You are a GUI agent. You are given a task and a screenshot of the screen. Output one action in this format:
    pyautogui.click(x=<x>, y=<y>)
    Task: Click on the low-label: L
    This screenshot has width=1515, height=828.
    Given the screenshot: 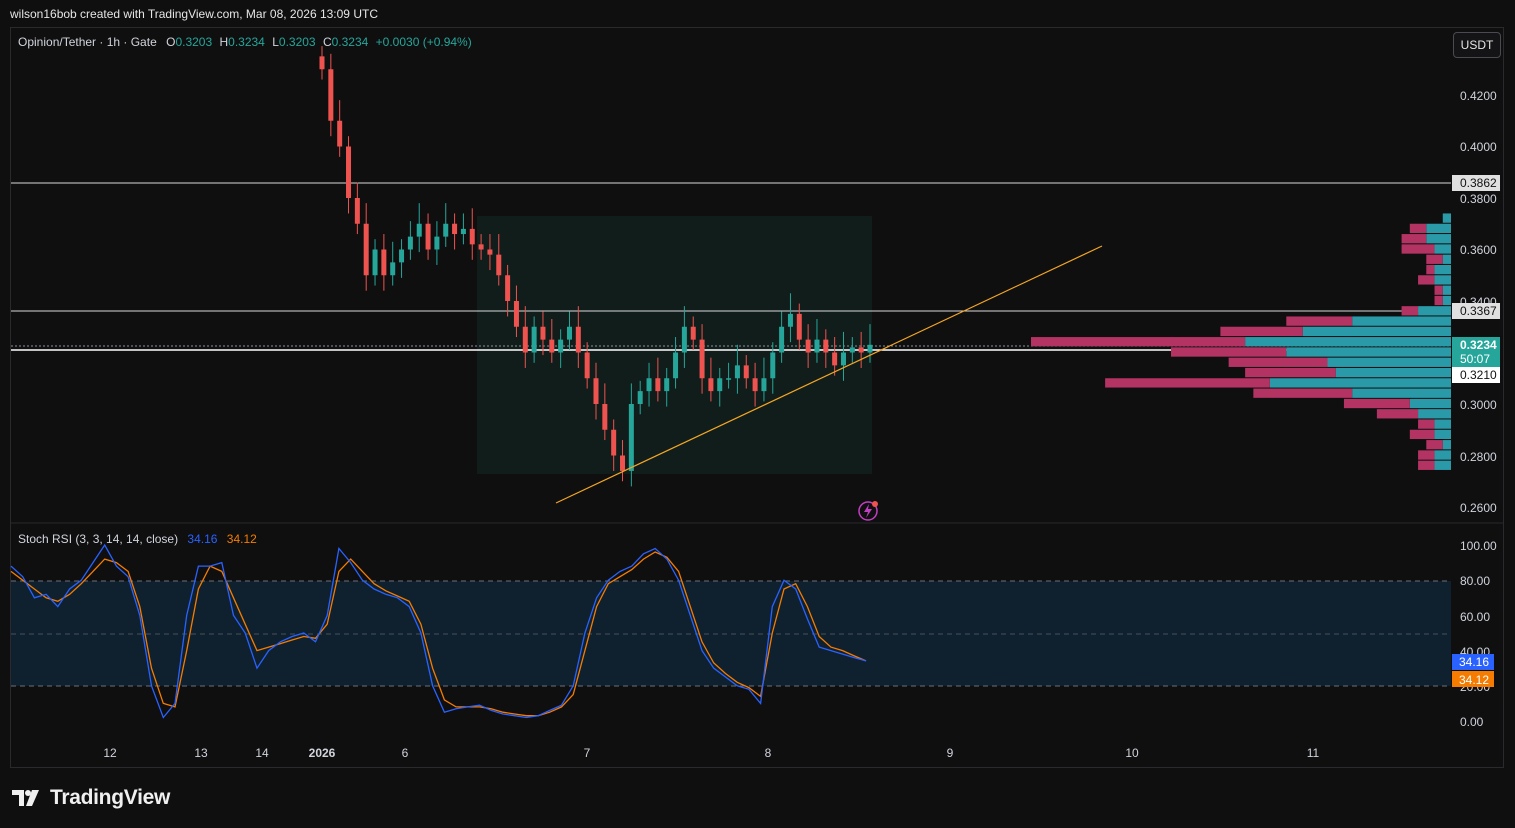 What is the action you would take?
    pyautogui.click(x=275, y=42)
    